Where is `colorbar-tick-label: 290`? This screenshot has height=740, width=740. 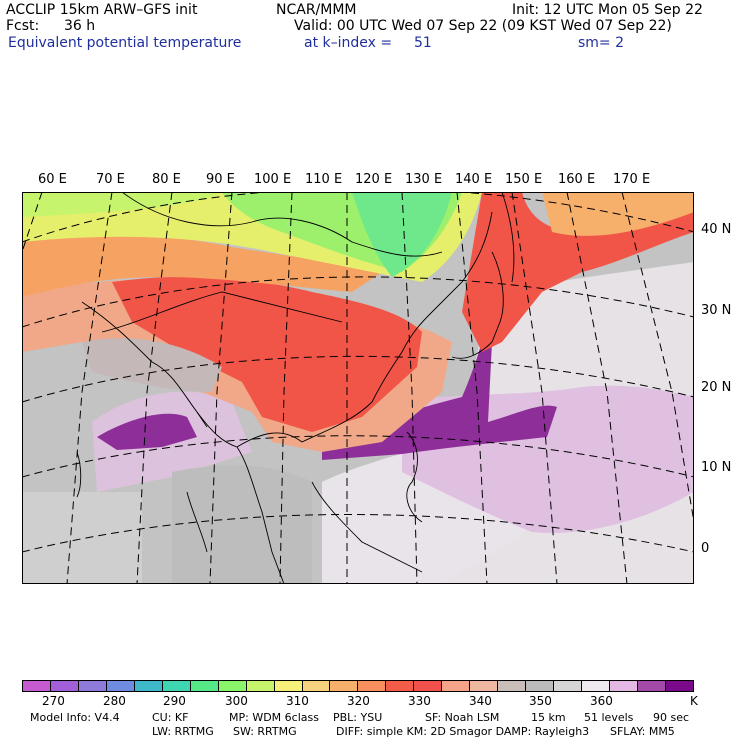 colorbar-tick-label: 290 is located at coordinates (174, 701).